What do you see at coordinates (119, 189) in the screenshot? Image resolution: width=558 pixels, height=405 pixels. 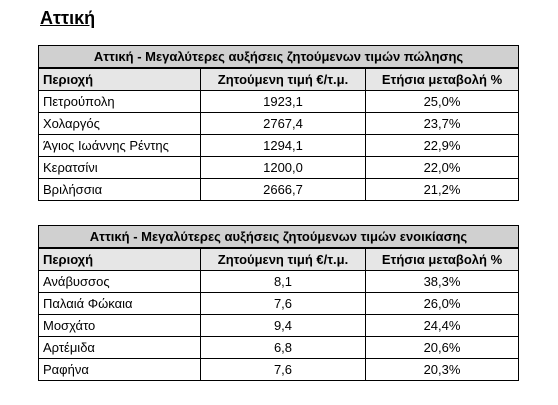 I see `table-cell: Βριλήσσια` at bounding box center [119, 189].